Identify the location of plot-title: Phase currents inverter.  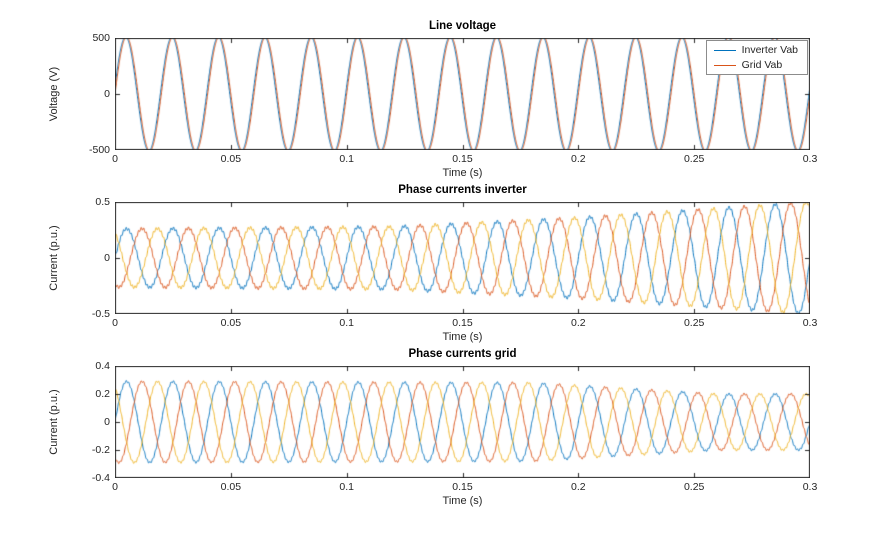
(462, 190).